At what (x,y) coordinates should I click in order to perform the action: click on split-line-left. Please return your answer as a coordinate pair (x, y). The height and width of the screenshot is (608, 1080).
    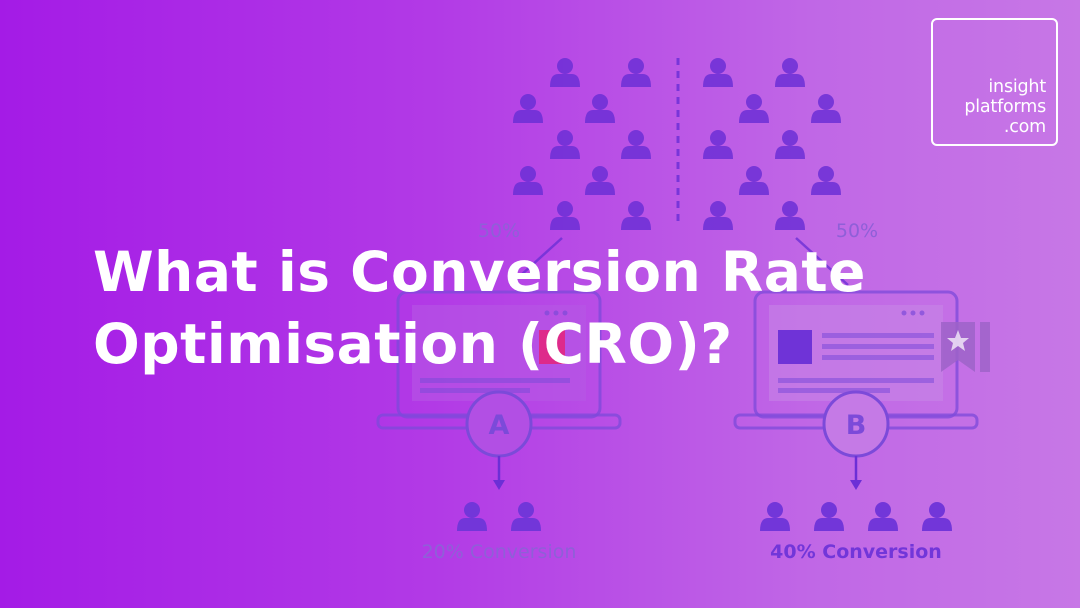
    Looking at the image, I should click on (536, 261).